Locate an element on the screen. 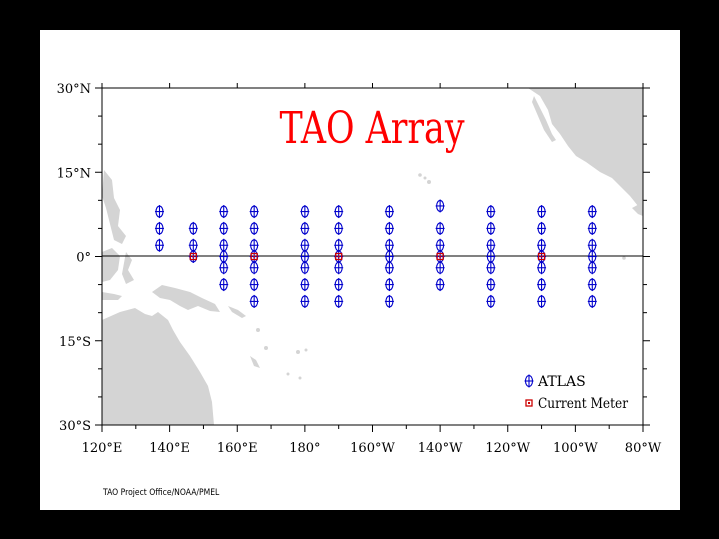  station-markers is located at coordinates (375, 253).